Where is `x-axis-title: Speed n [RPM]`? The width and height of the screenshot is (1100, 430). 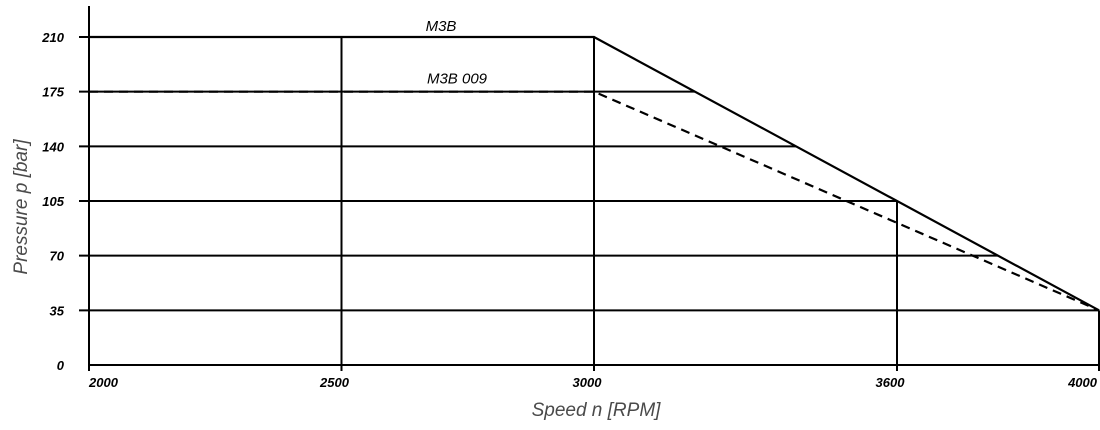 x-axis-title: Speed n [RPM] is located at coordinates (597, 410).